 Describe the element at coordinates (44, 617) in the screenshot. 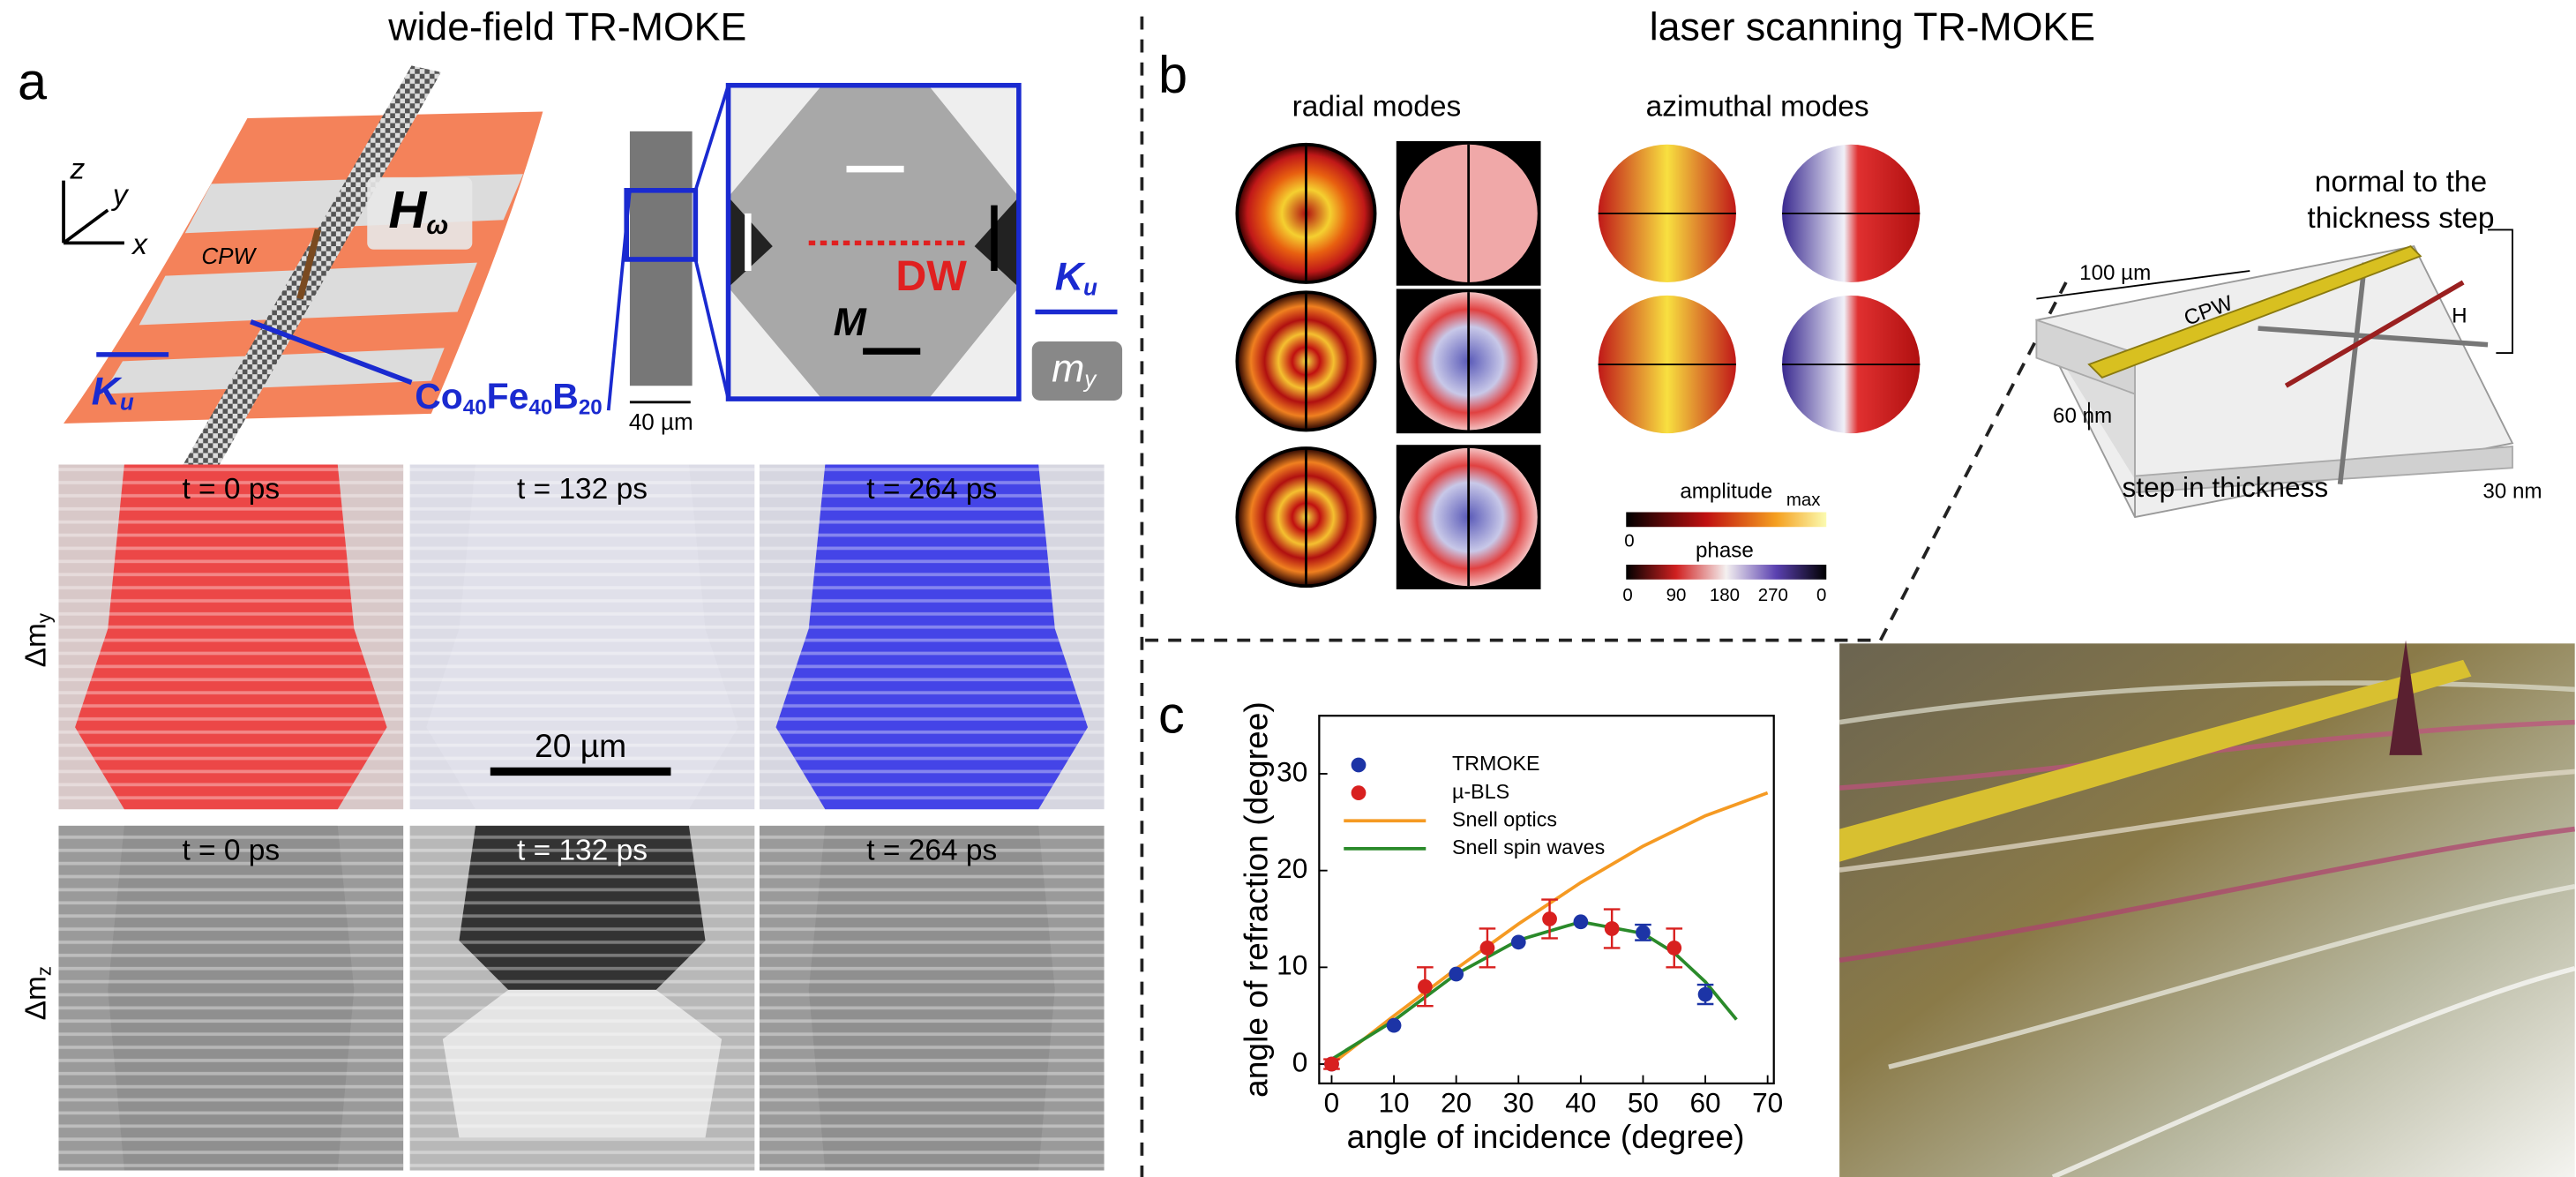

I see `row-label-sub: y` at that location.